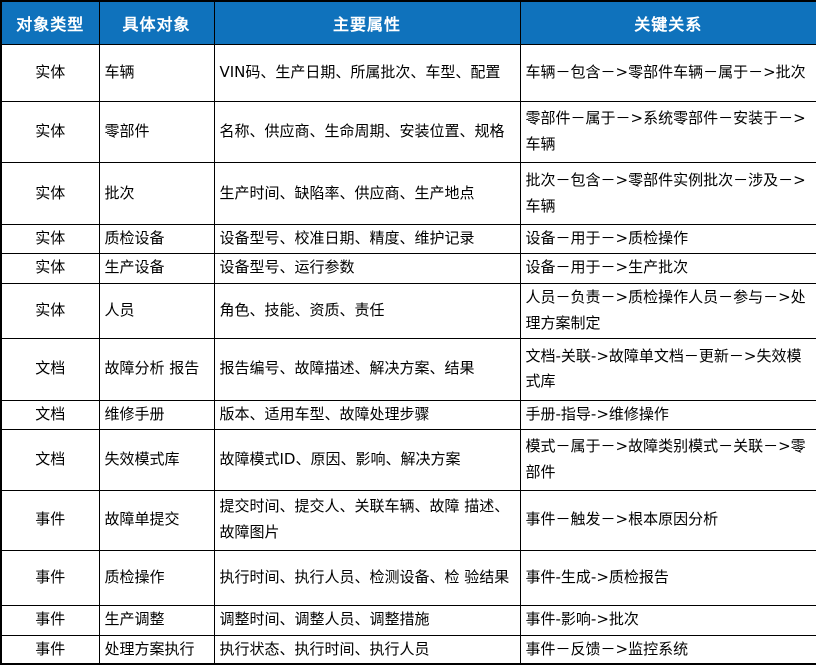 This screenshot has height=665, width=816. What do you see at coordinates (367, 22) in the screenshot?
I see `header-main-attributes: 主要属性` at bounding box center [367, 22].